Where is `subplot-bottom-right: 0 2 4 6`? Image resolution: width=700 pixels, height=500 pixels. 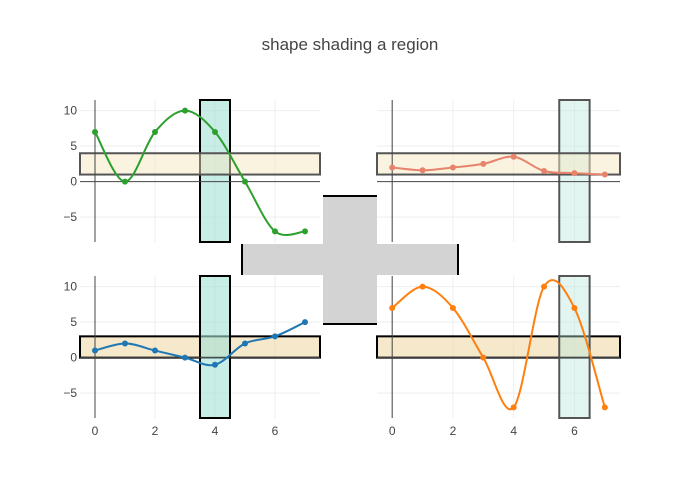
subplot-bottom-right: 0 2 4 6 is located at coordinates (498, 356).